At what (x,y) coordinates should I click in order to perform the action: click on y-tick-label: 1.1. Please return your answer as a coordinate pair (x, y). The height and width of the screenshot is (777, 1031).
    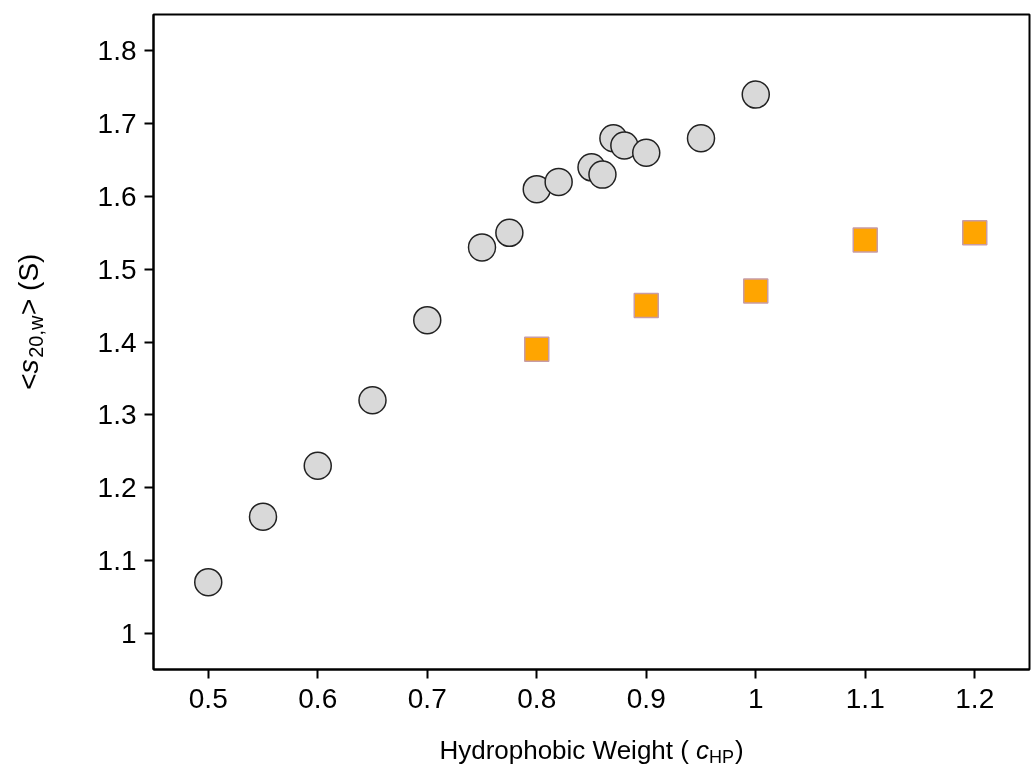
    Looking at the image, I should click on (117, 560).